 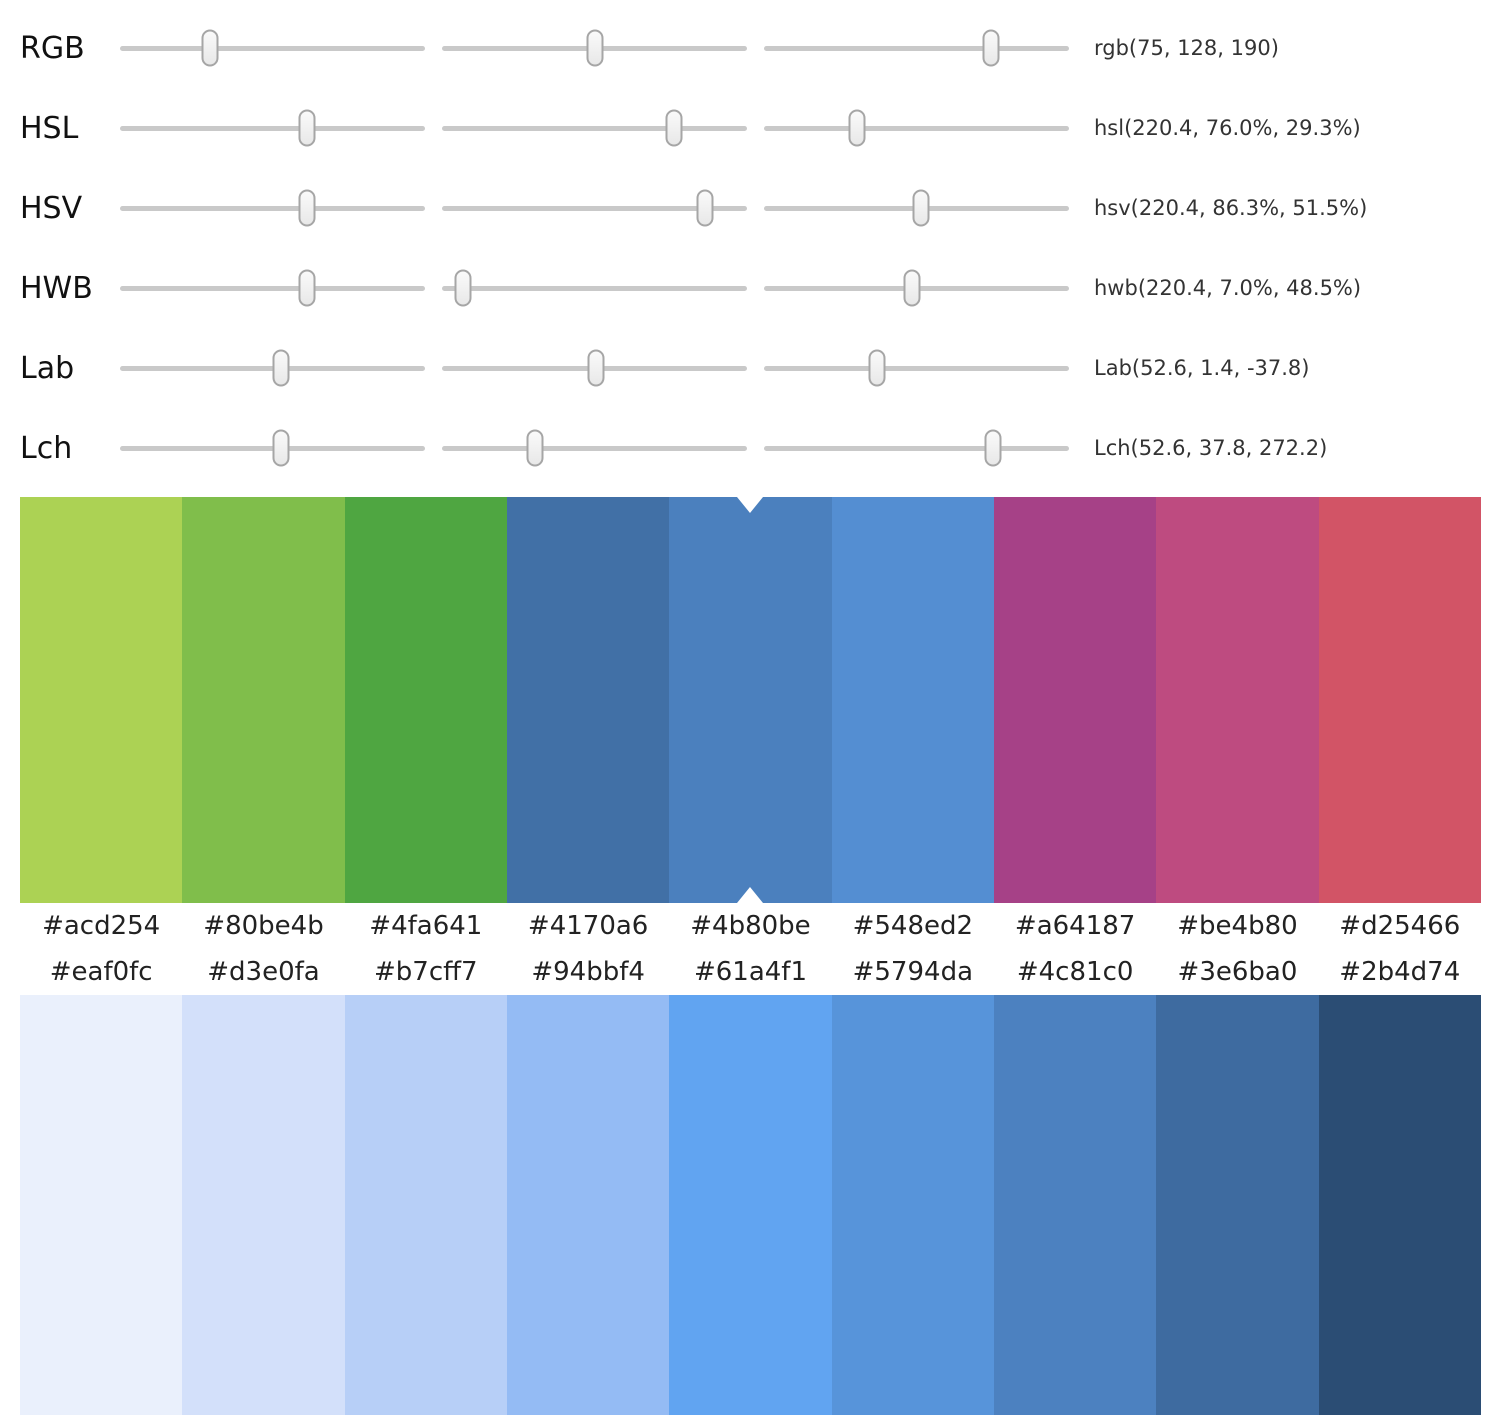 What do you see at coordinates (750, 48) in the screenshot?
I see `slider-row-rgb: RGB rgb(75, 128, 190)` at bounding box center [750, 48].